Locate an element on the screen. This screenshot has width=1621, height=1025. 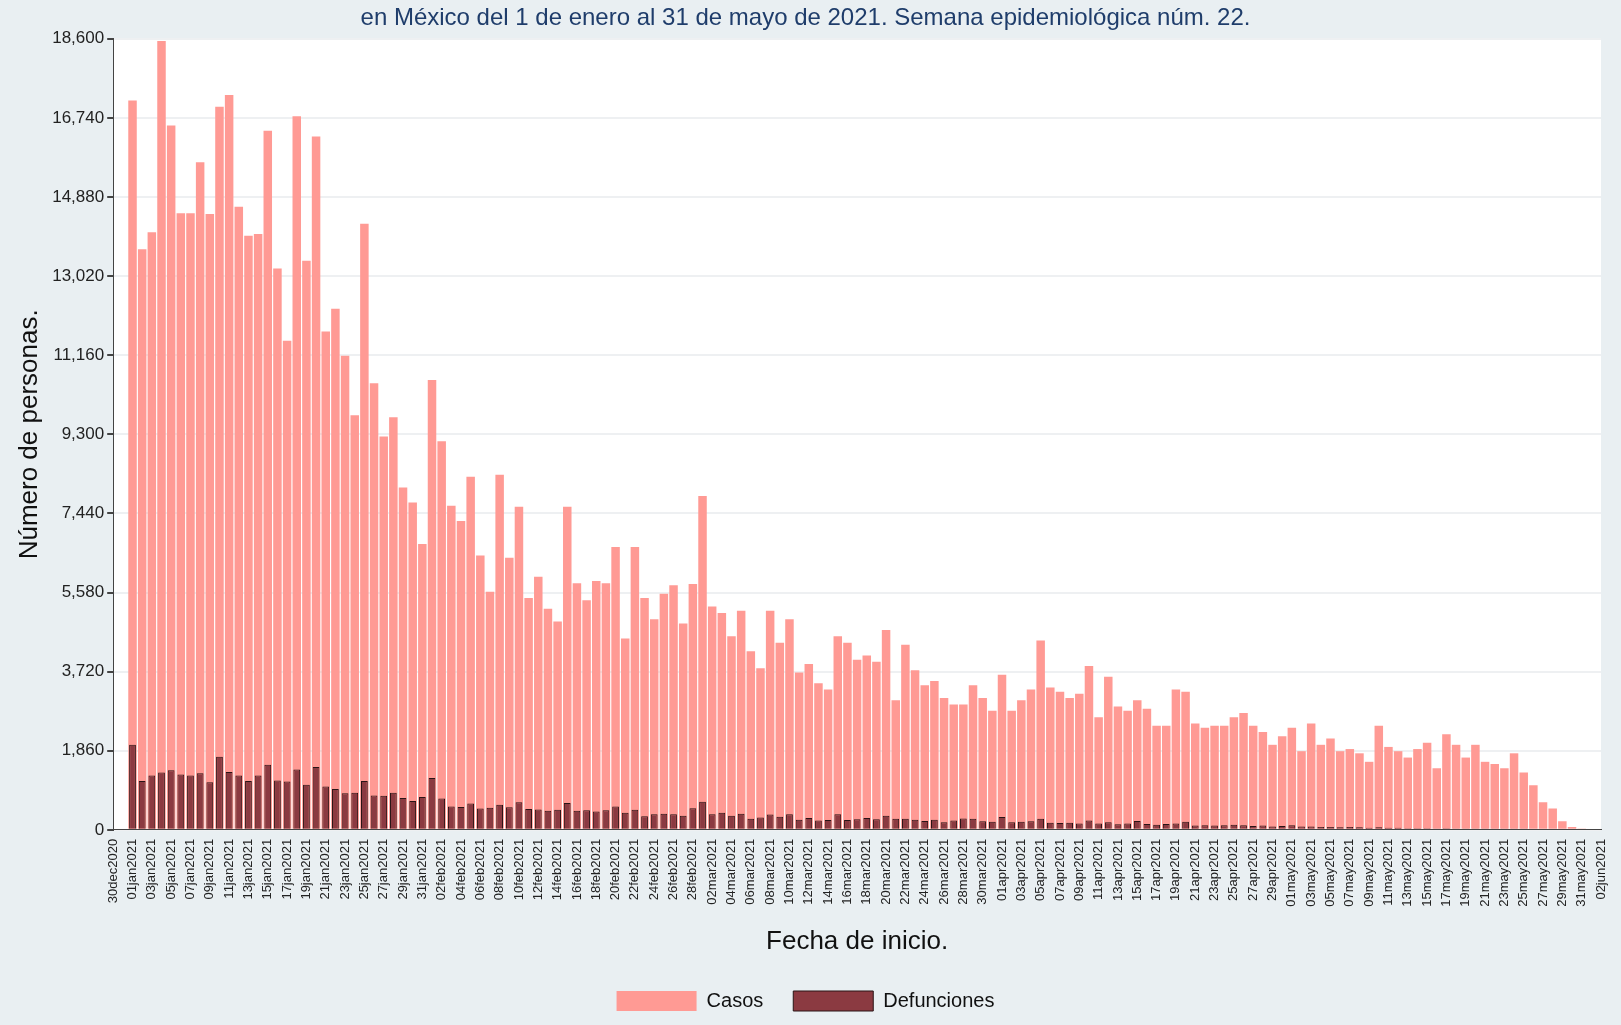
x-tick-label: 19jan2021 is located at coordinates (305, 869).